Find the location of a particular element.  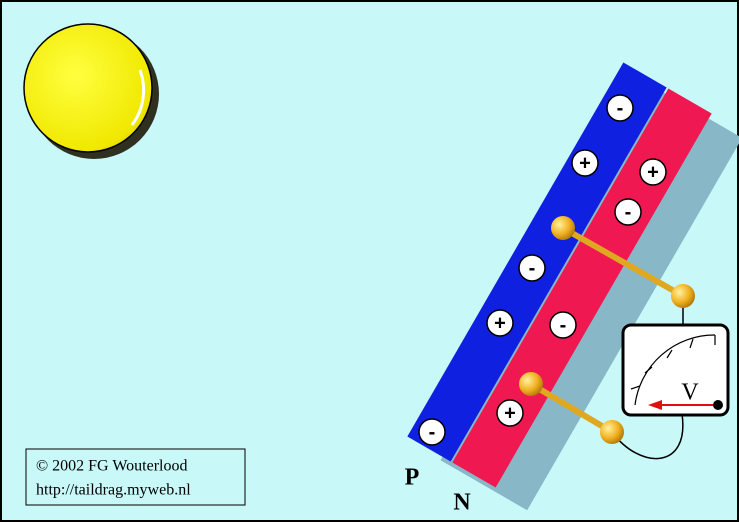

meter-ticks is located at coordinates (673, 362).